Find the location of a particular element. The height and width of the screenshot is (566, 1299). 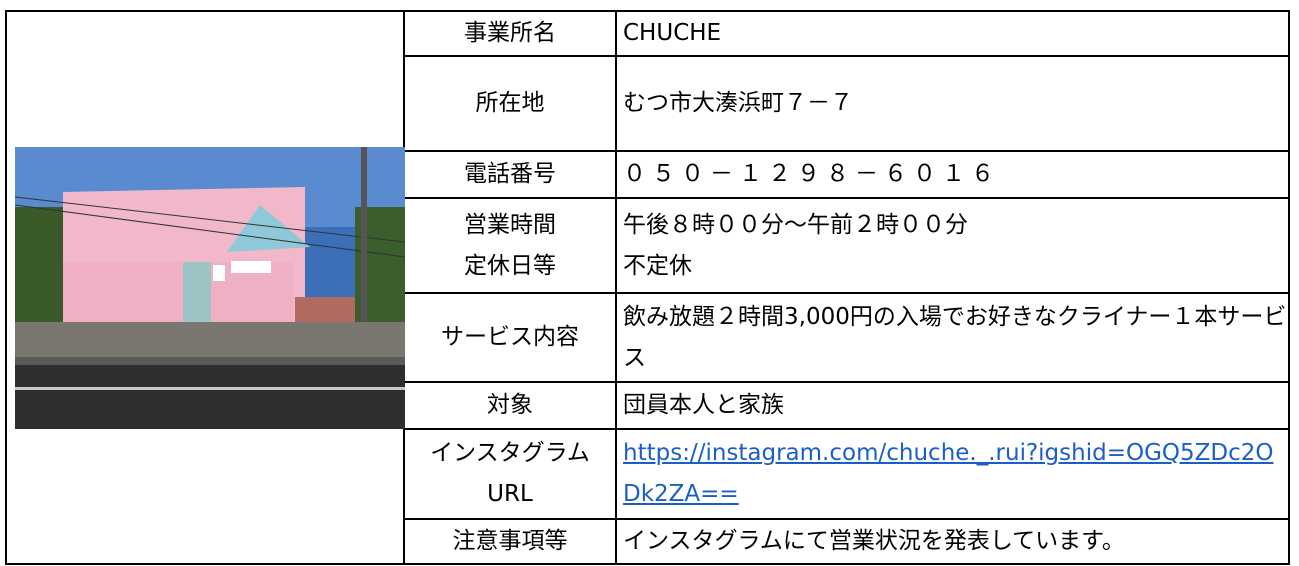

label-text: 営業時間 is located at coordinates (510, 224).